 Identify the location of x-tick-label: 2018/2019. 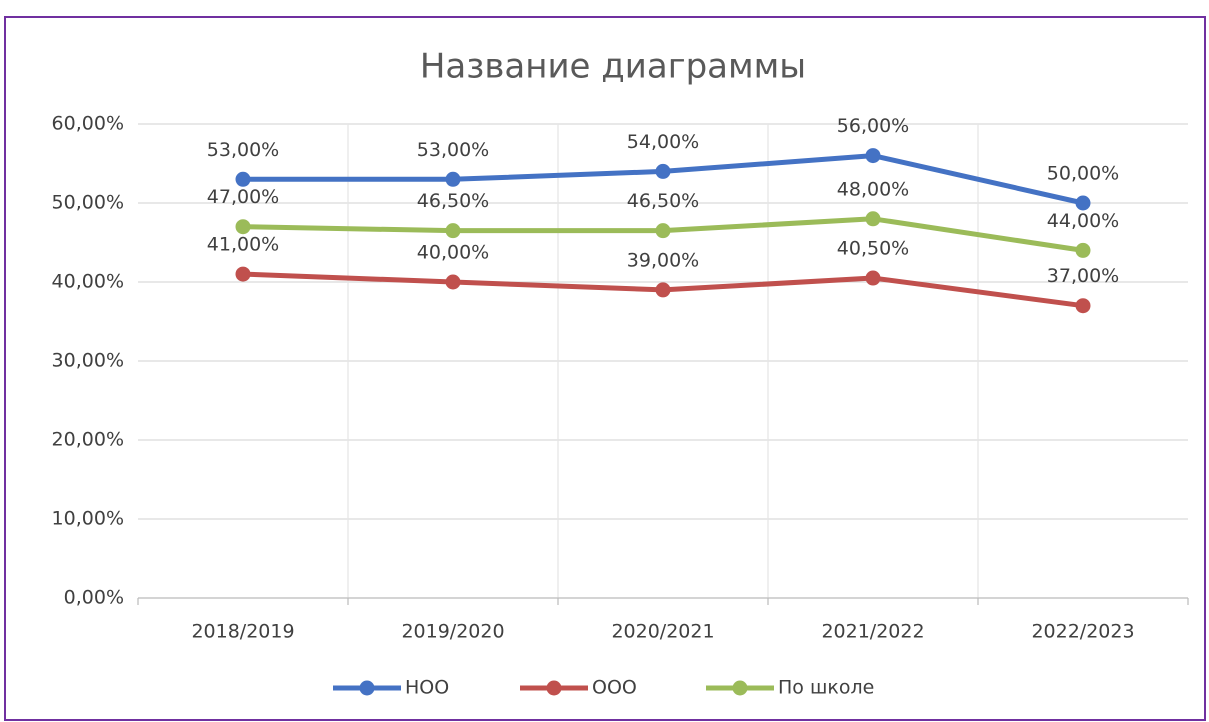
(242, 632).